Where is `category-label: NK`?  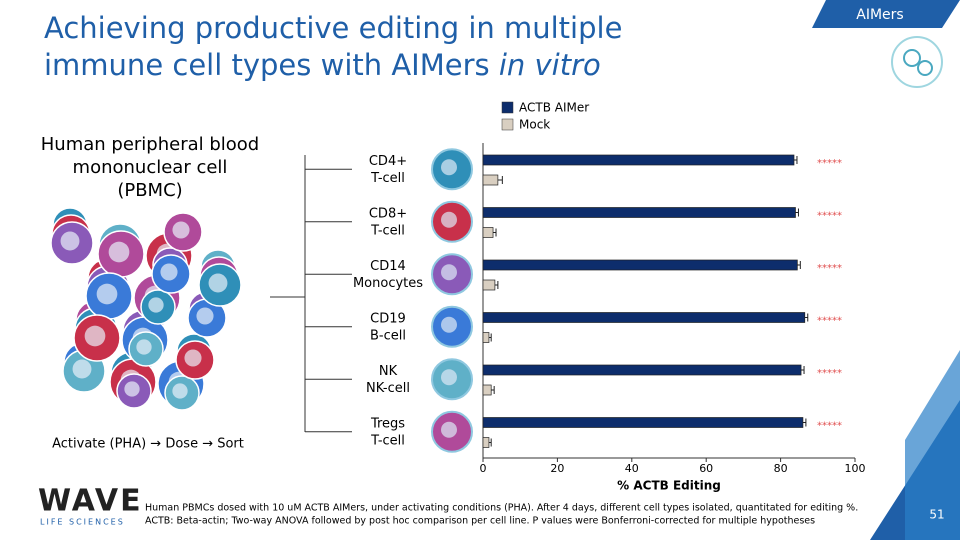
category-label: NK is located at coordinates (388, 371).